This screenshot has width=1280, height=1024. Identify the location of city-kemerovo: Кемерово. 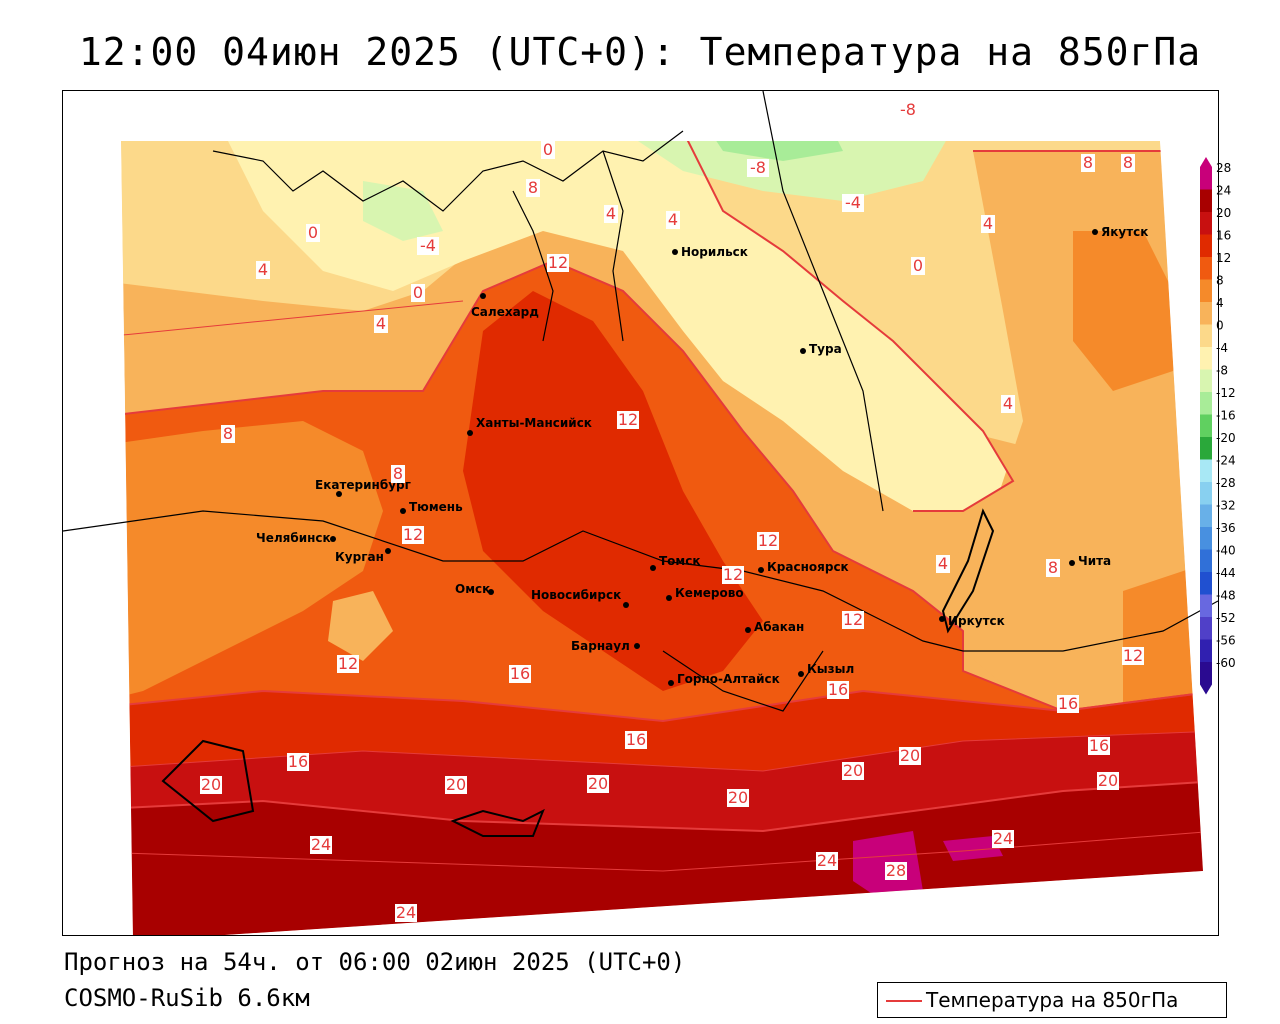
(705, 593).